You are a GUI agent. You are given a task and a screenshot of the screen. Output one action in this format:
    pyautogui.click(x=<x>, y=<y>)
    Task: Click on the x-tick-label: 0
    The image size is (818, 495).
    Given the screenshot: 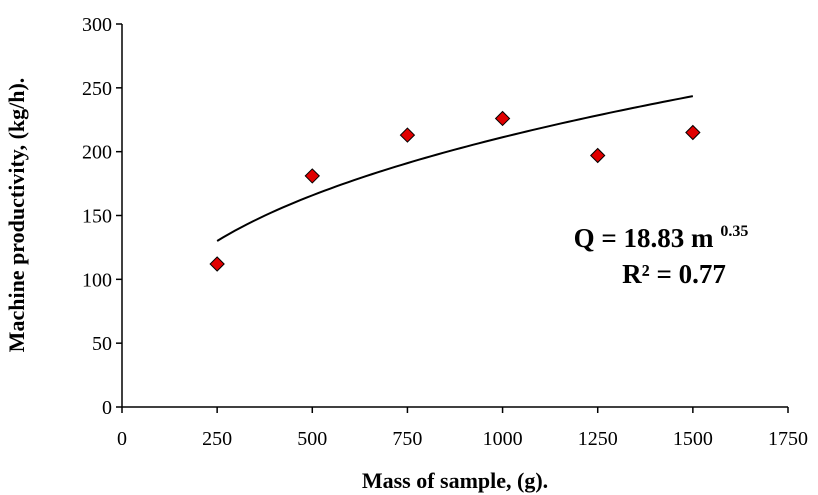 What is the action you would take?
    pyautogui.click(x=122, y=439)
    